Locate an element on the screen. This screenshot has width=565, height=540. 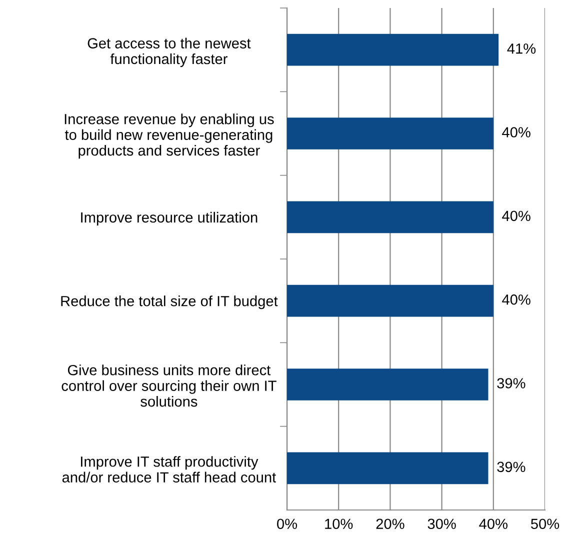
x-tick-label: 10% is located at coordinates (339, 524).